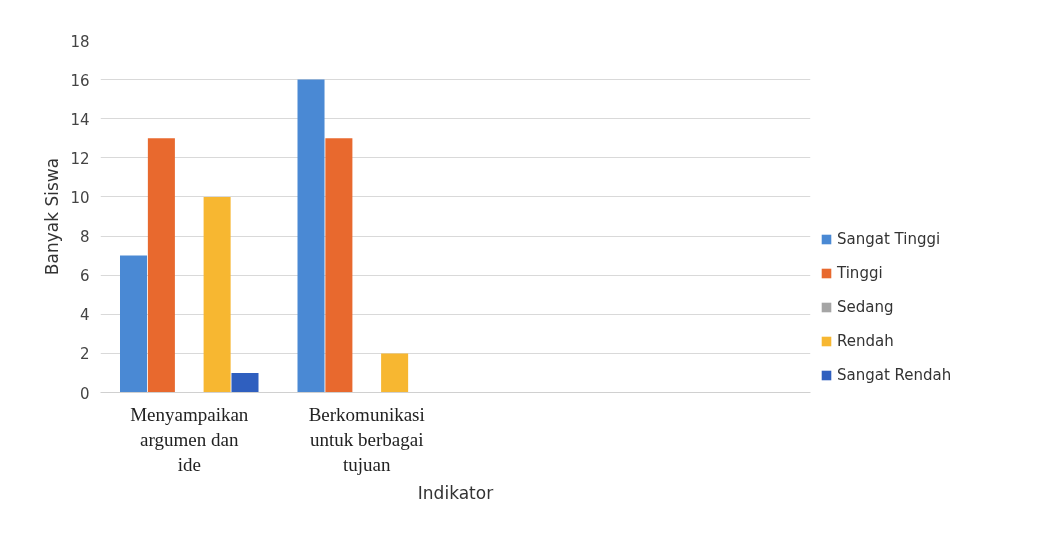 This screenshot has width=1044, height=559. I want to click on legend-label: Rendah, so click(865, 341).